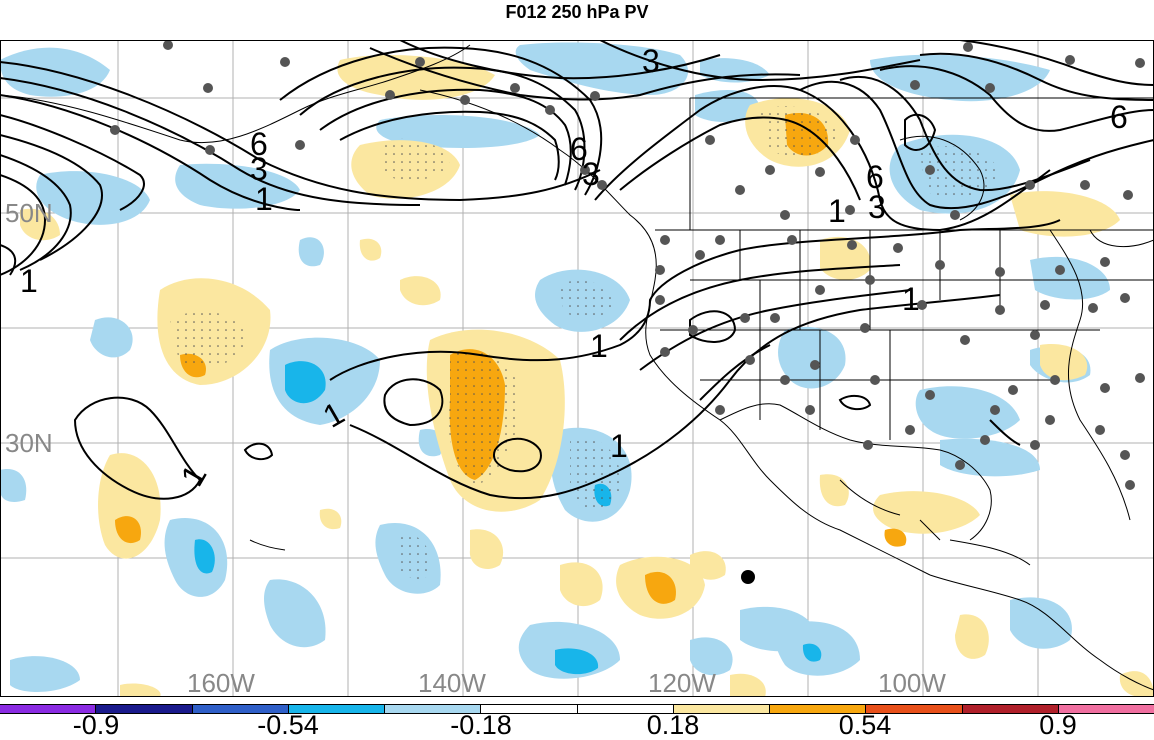 The height and width of the screenshot is (740, 1154). What do you see at coordinates (481, 725) in the screenshot?
I see `colorbar-label: -0.18` at bounding box center [481, 725].